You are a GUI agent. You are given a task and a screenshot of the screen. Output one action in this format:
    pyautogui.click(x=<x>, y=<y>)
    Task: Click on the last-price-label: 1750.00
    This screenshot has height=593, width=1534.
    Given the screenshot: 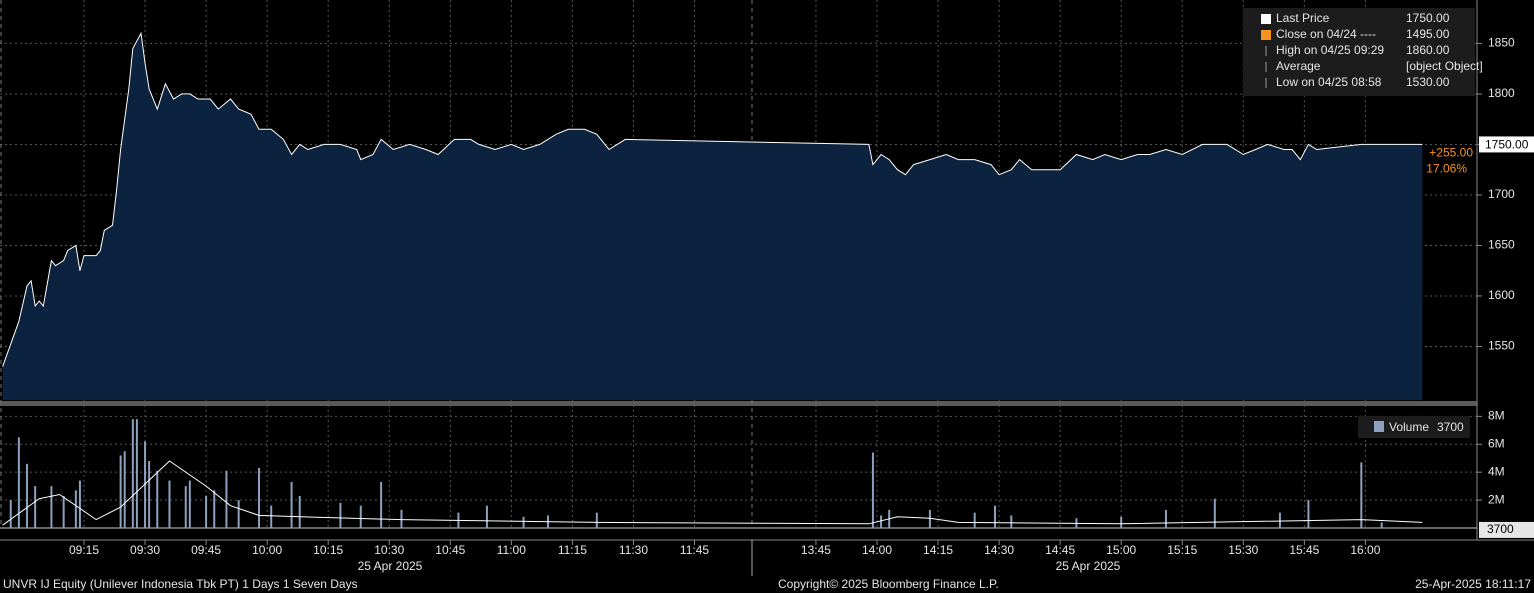 What is the action you would take?
    pyautogui.click(x=1507, y=145)
    